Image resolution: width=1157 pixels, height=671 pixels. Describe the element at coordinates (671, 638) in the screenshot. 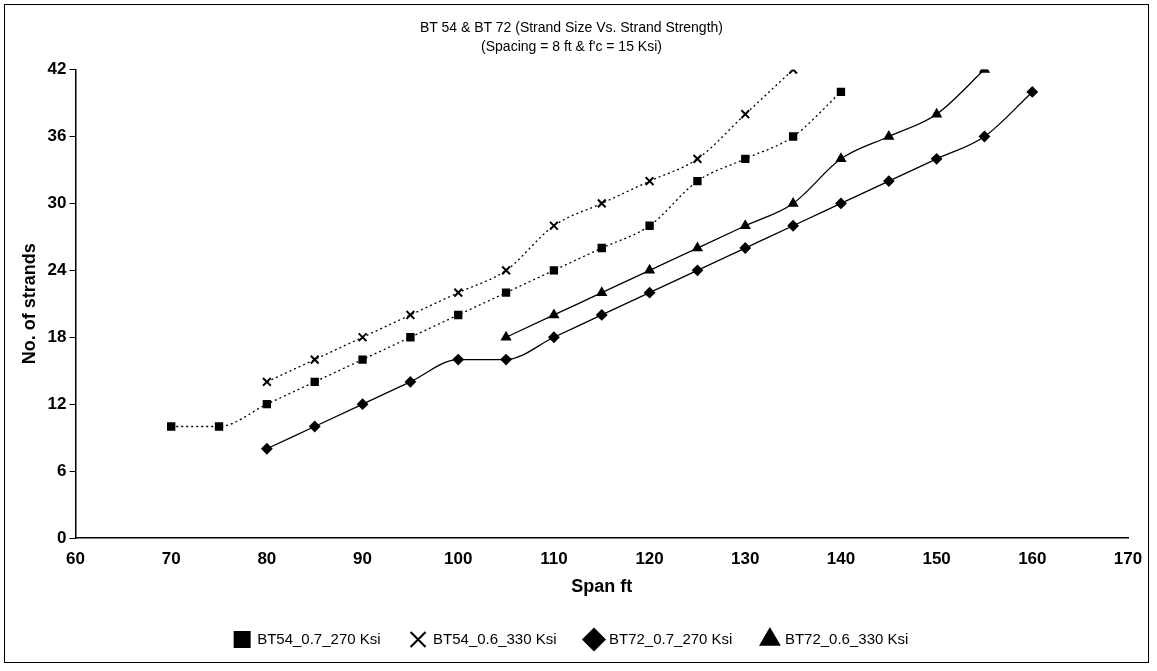

I see `legend-label: BT72_0.7_270 Ksi` at that location.